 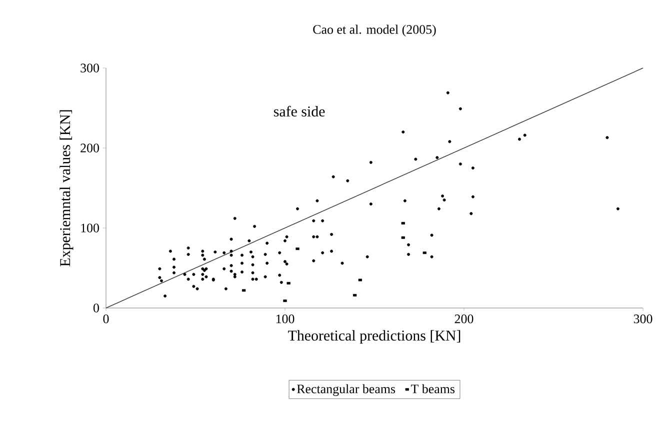 What do you see at coordinates (464, 319) in the screenshot?
I see `x-tick-label: 200` at bounding box center [464, 319].